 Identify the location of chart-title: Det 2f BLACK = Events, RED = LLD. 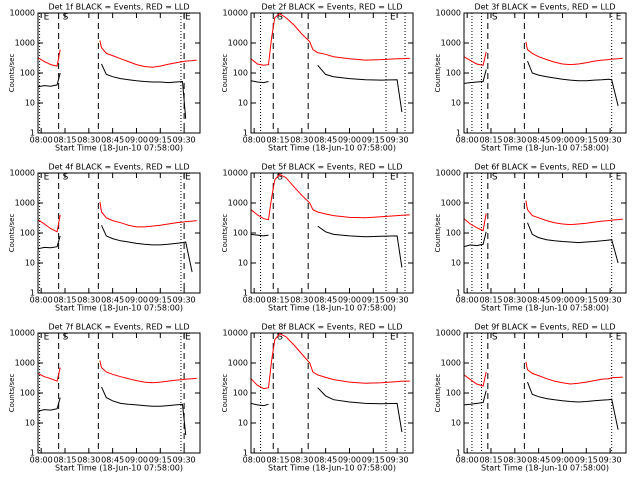
(331, 7).